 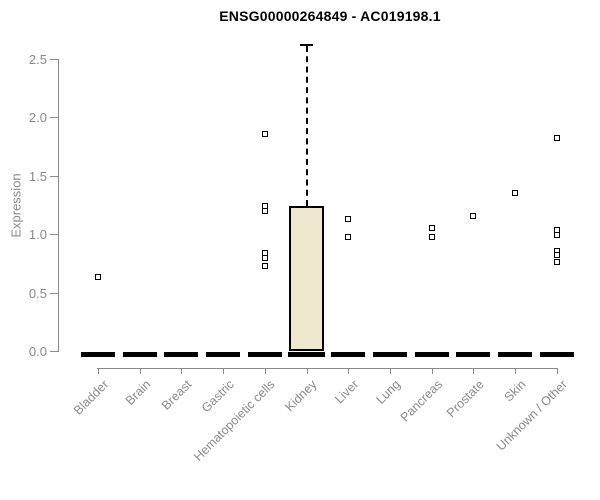 What do you see at coordinates (217, 396) in the screenshot?
I see `x-tick-label: Gastric` at bounding box center [217, 396].